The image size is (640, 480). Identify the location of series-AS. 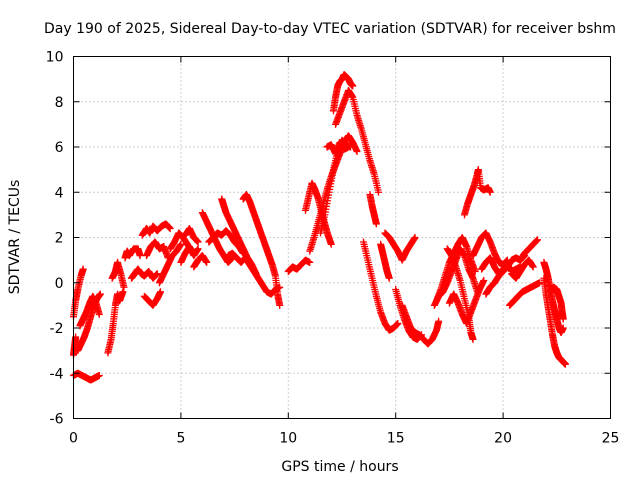
(525, 294).